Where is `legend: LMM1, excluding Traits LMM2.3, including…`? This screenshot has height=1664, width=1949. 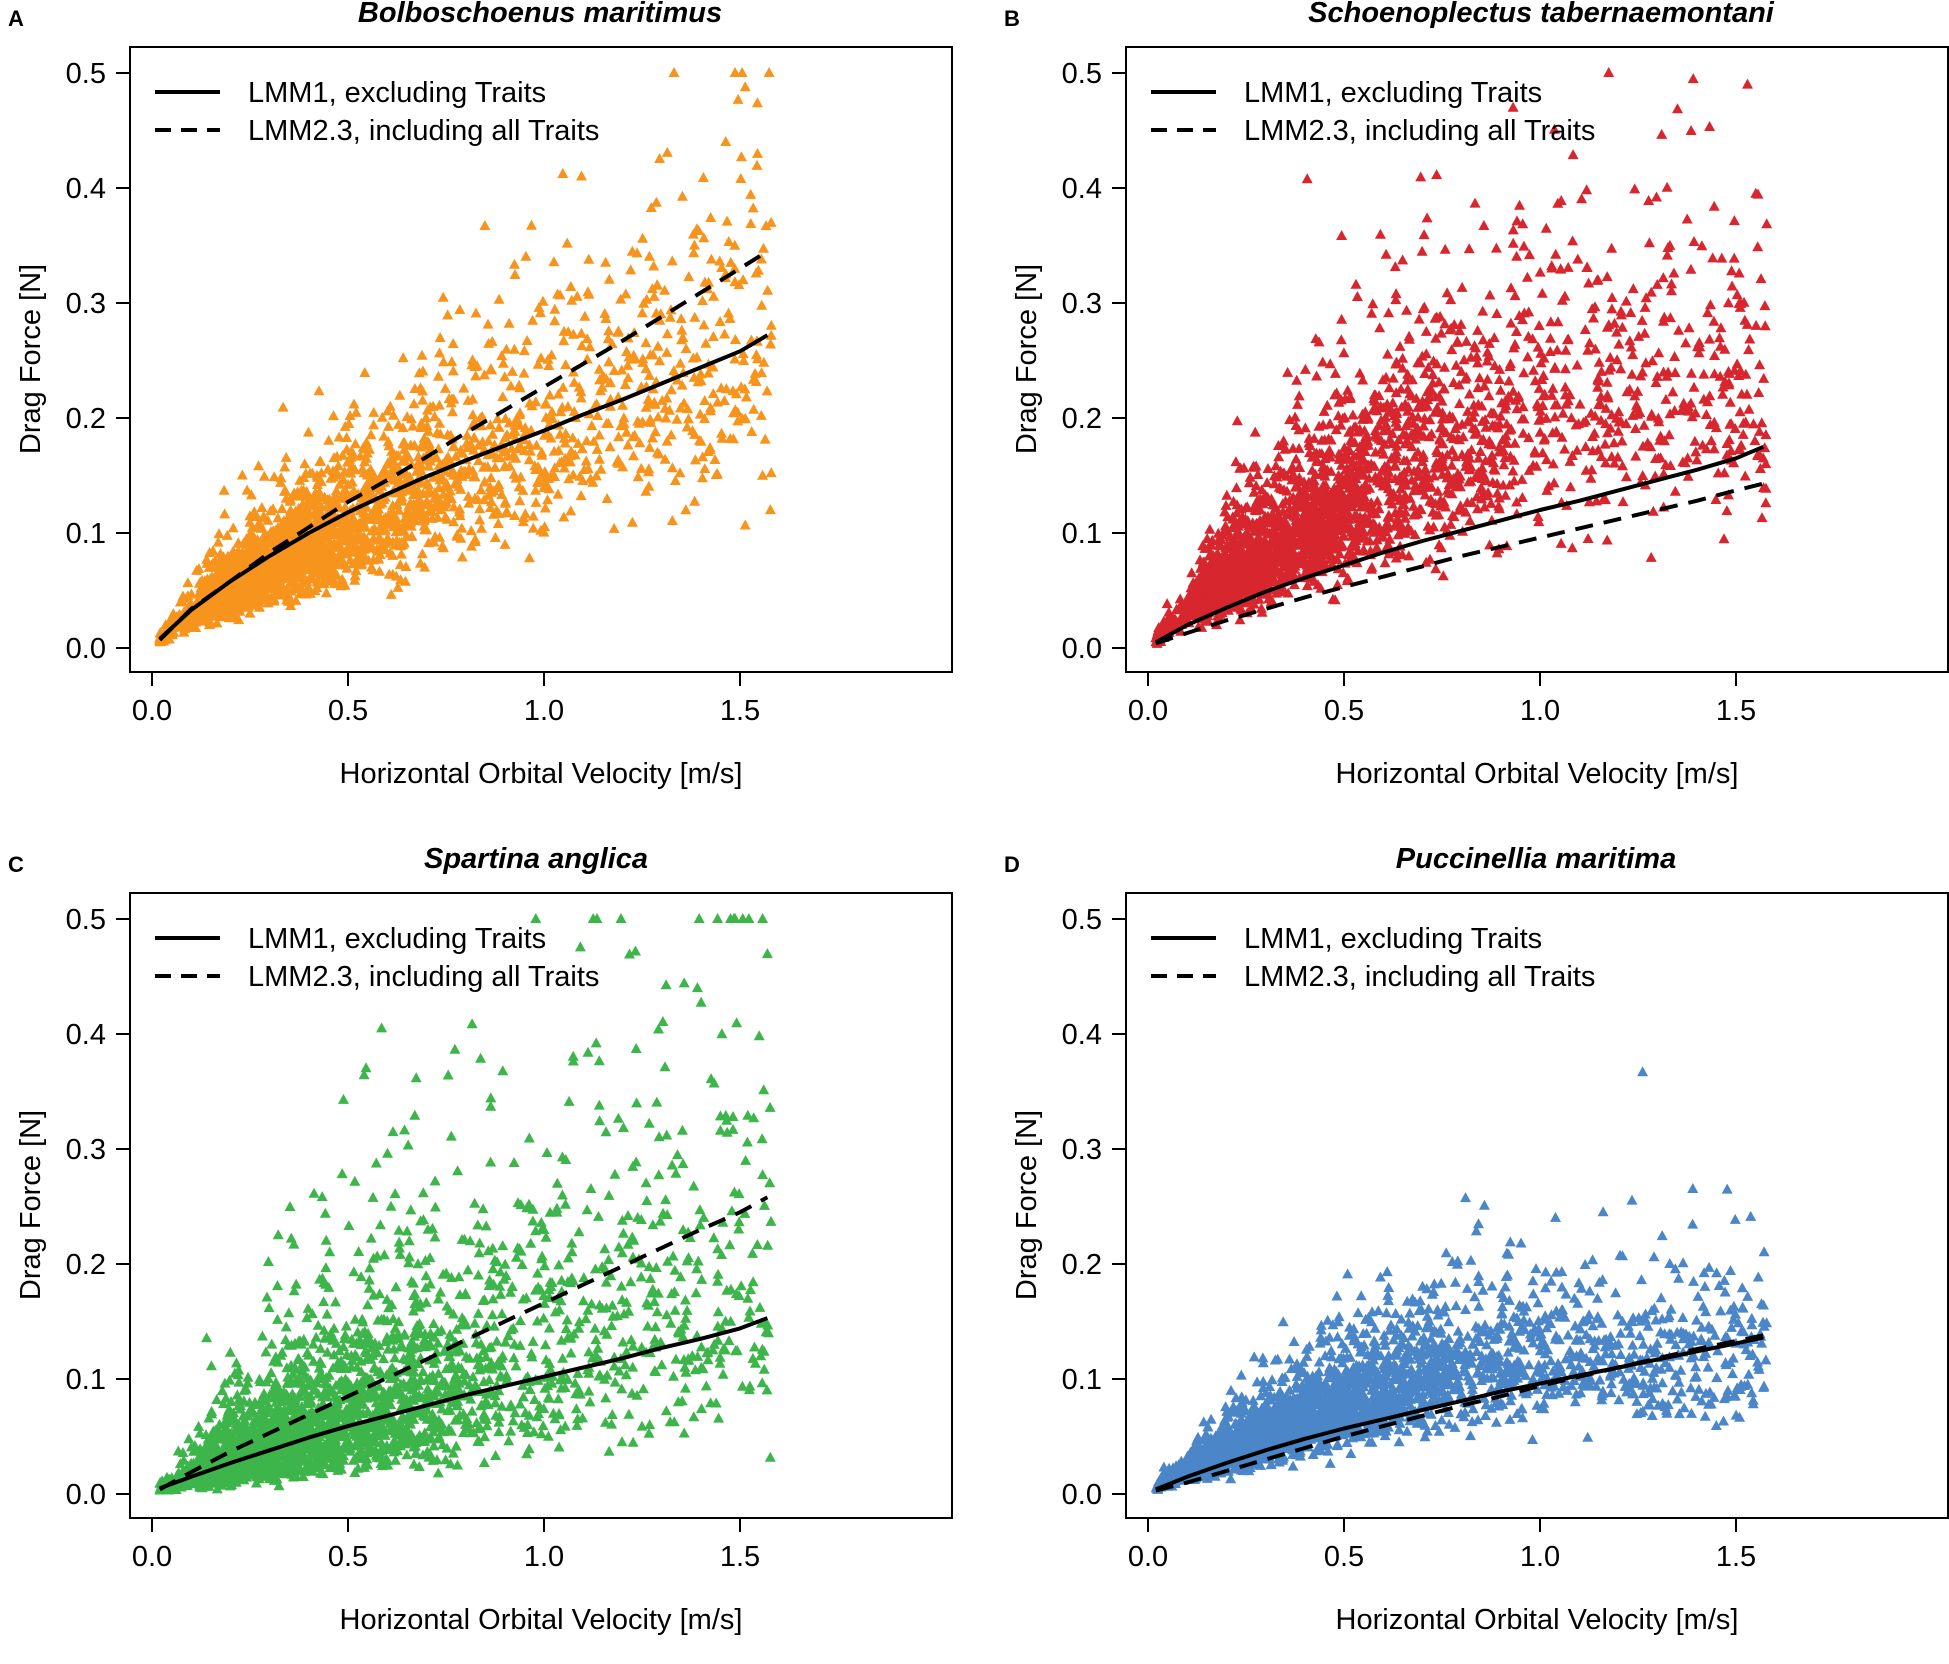 legend: LMM1, excluding Traits LMM2.3, including… is located at coordinates (377, 112).